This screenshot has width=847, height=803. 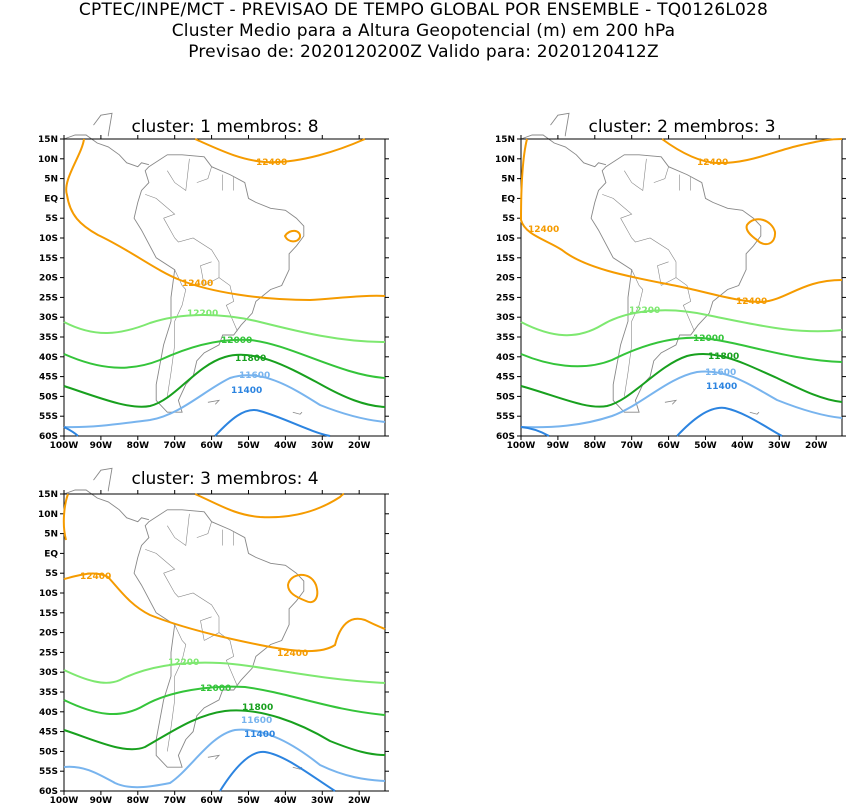 What do you see at coordinates (779, 446) in the screenshot?
I see `lon-tick-label: 30W` at bounding box center [779, 446].